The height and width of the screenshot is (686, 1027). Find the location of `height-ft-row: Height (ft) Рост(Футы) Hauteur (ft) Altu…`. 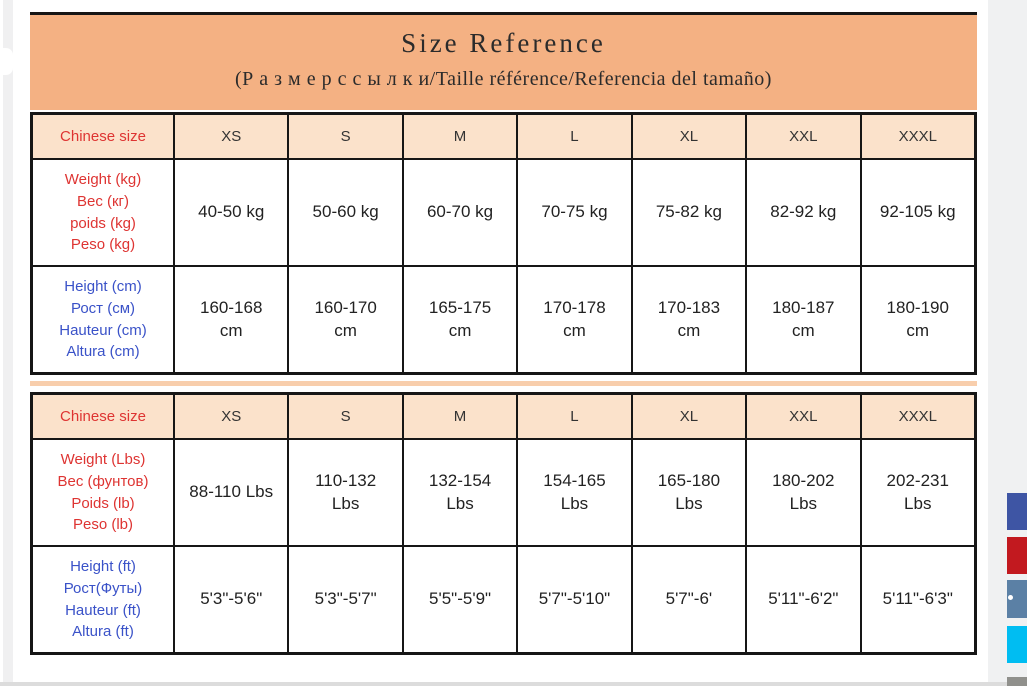

height-ft-row: Height (ft) Рост(Футы) Hauteur (ft) Altu… is located at coordinates (503, 599).